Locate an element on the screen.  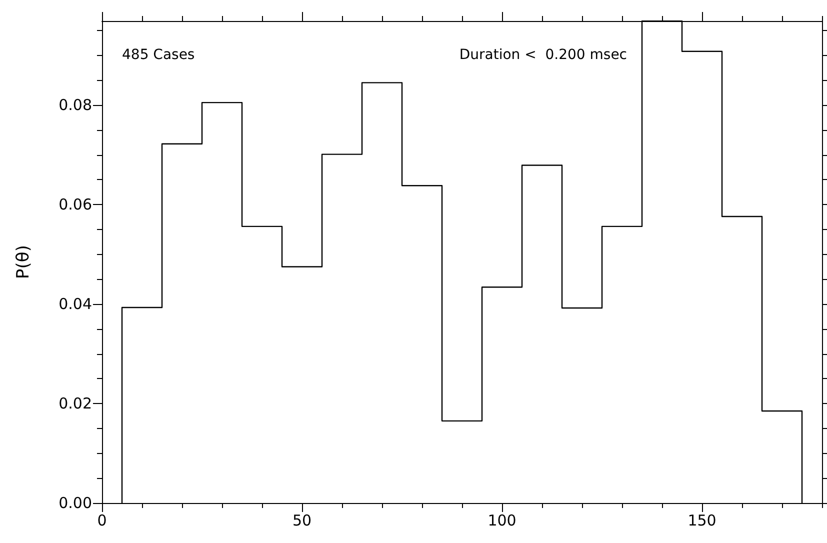
x-tick-label: 150 is located at coordinates (702, 521).